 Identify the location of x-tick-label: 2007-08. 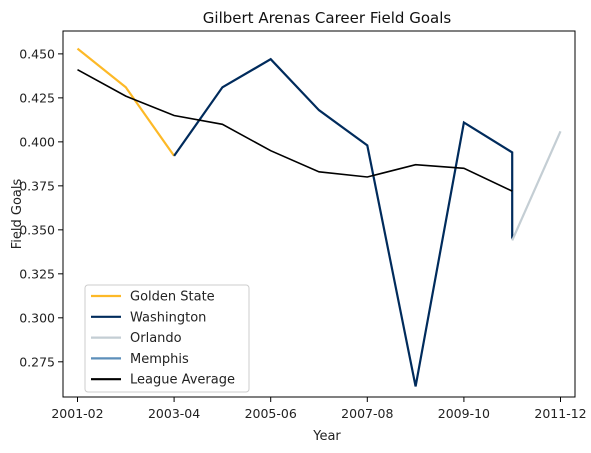
(367, 413).